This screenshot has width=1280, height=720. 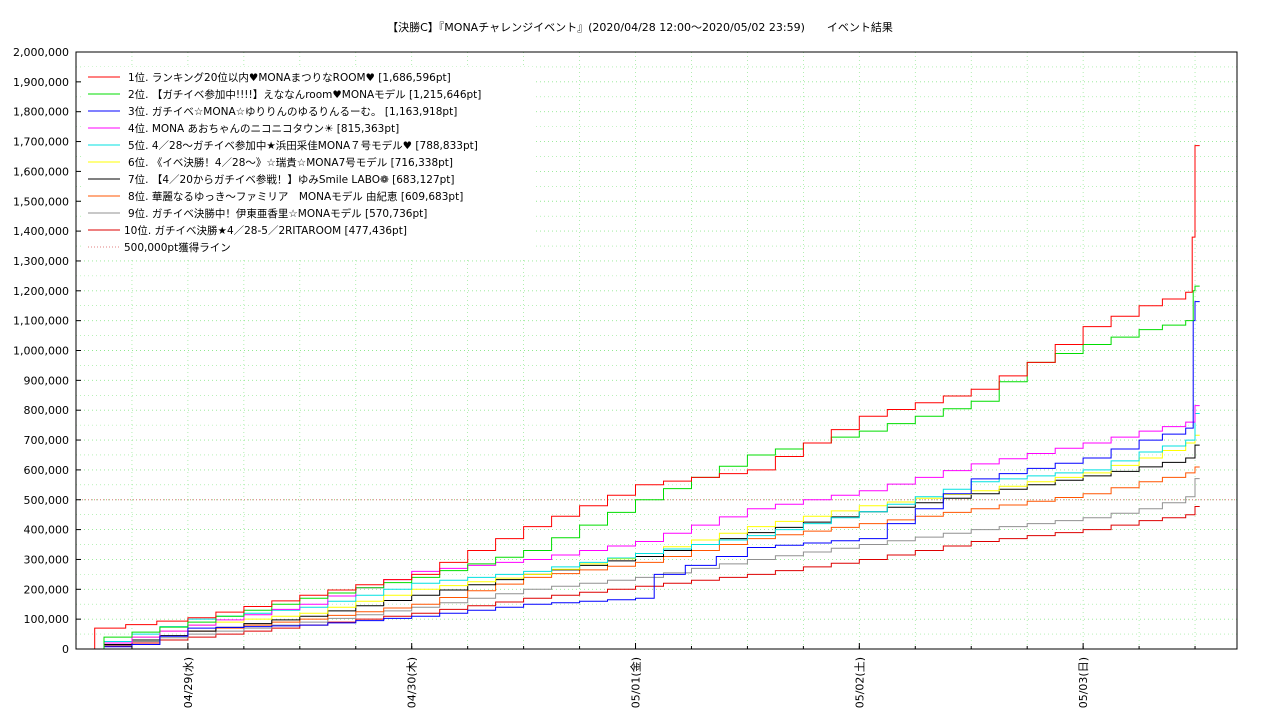 I want to click on y-tick-label: 600,000, so click(x=47, y=470).